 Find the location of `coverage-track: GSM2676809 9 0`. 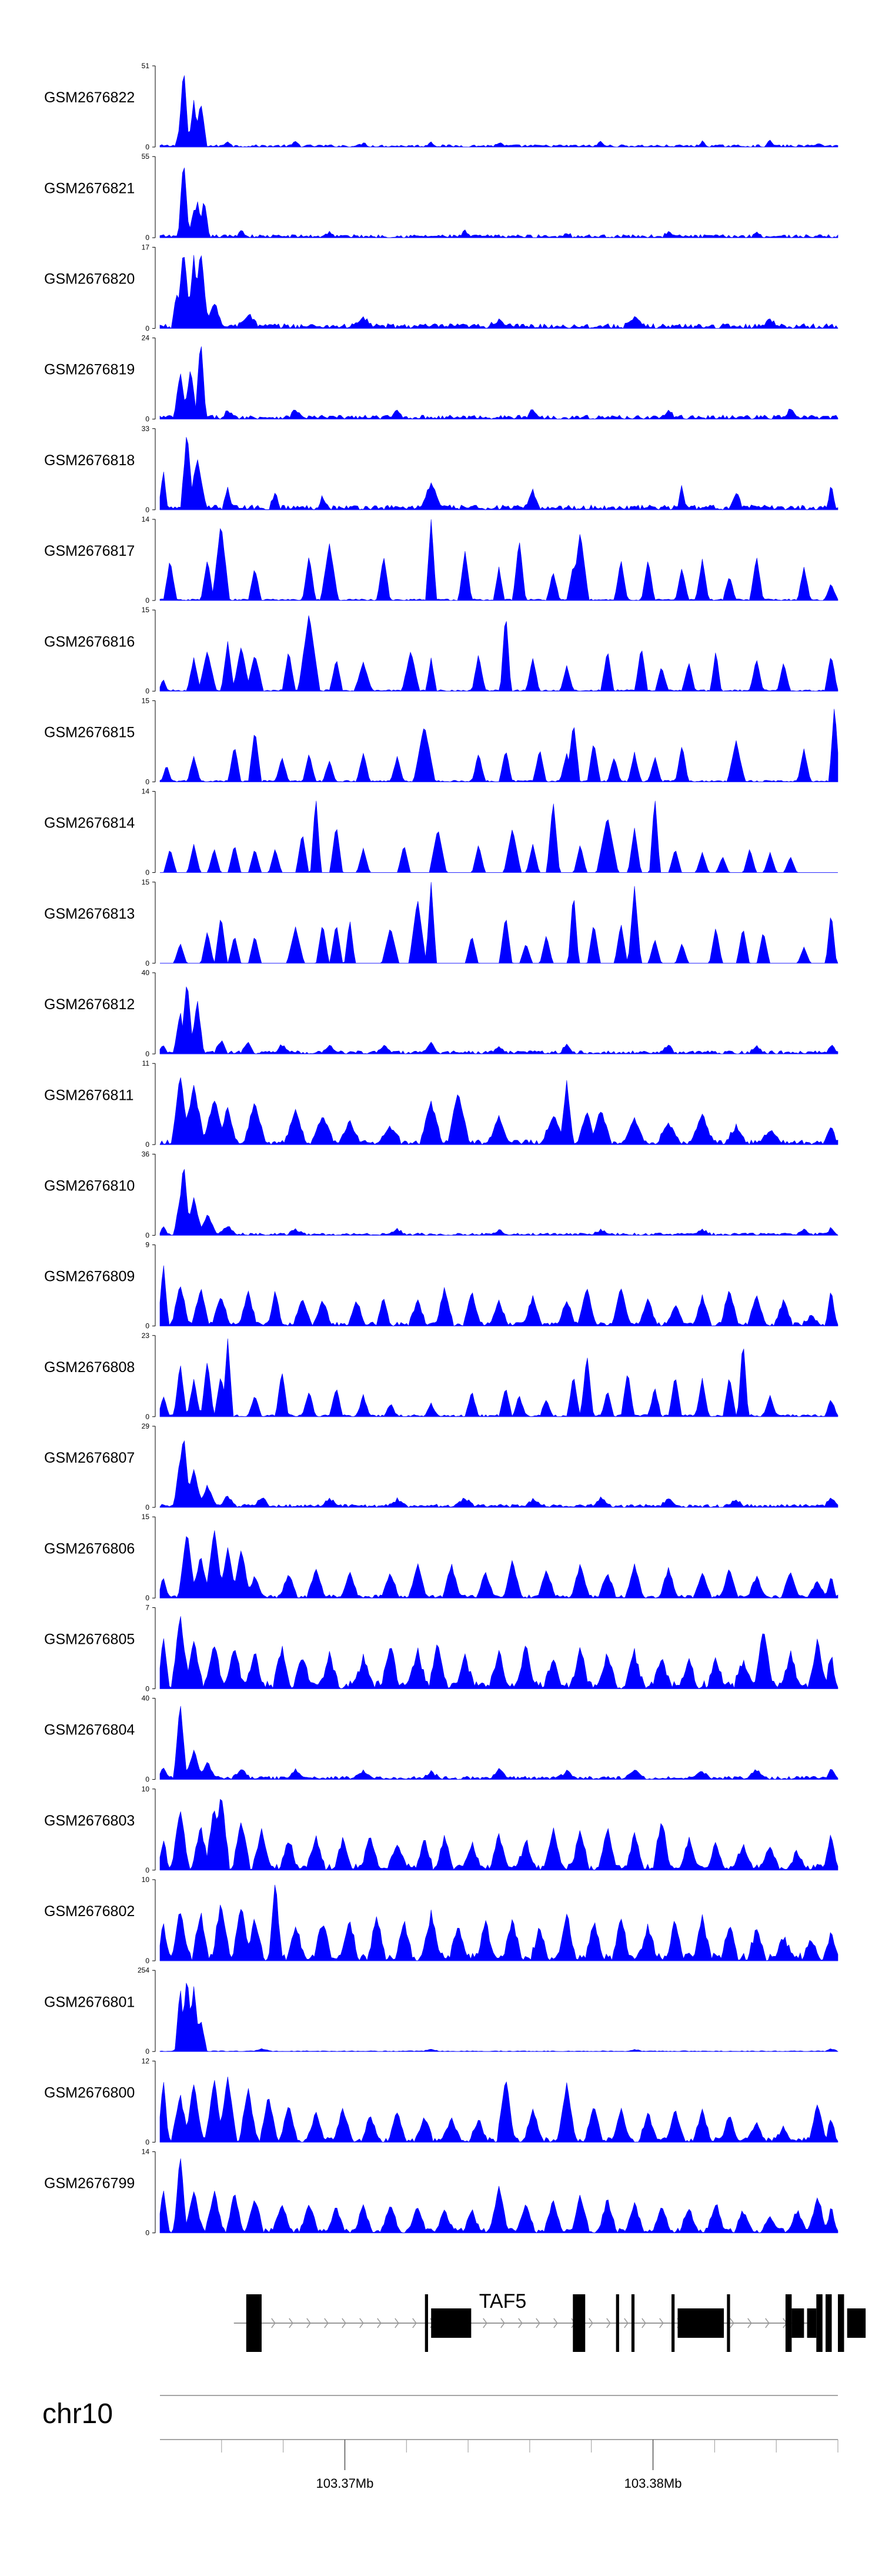

coverage-track: GSM2676809 9 0 is located at coordinates (441, 1285).